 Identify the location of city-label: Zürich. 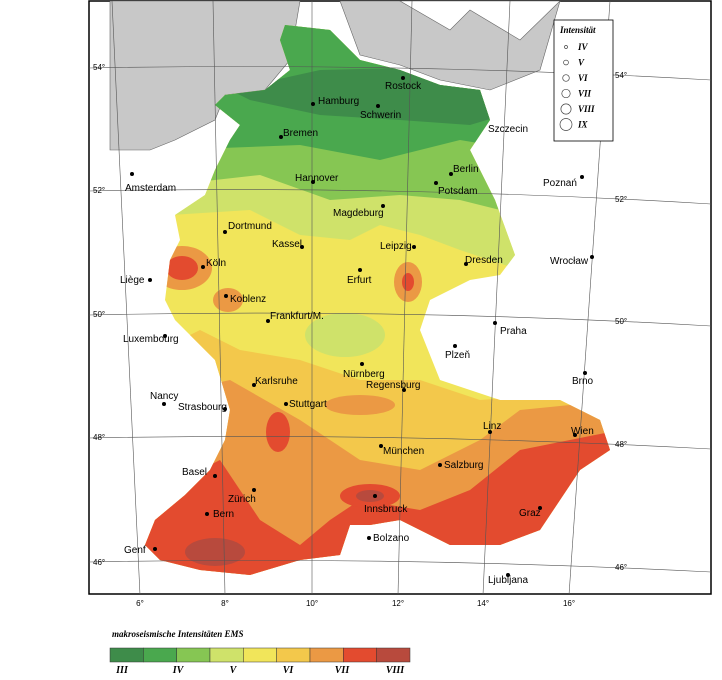
(242, 499).